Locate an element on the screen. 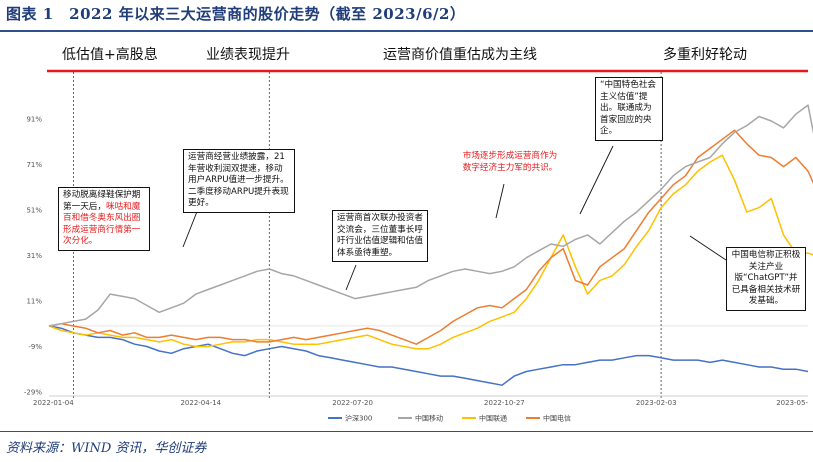 This screenshot has height=462, width=813. y-tick-label: 71% is located at coordinates (34, 165).